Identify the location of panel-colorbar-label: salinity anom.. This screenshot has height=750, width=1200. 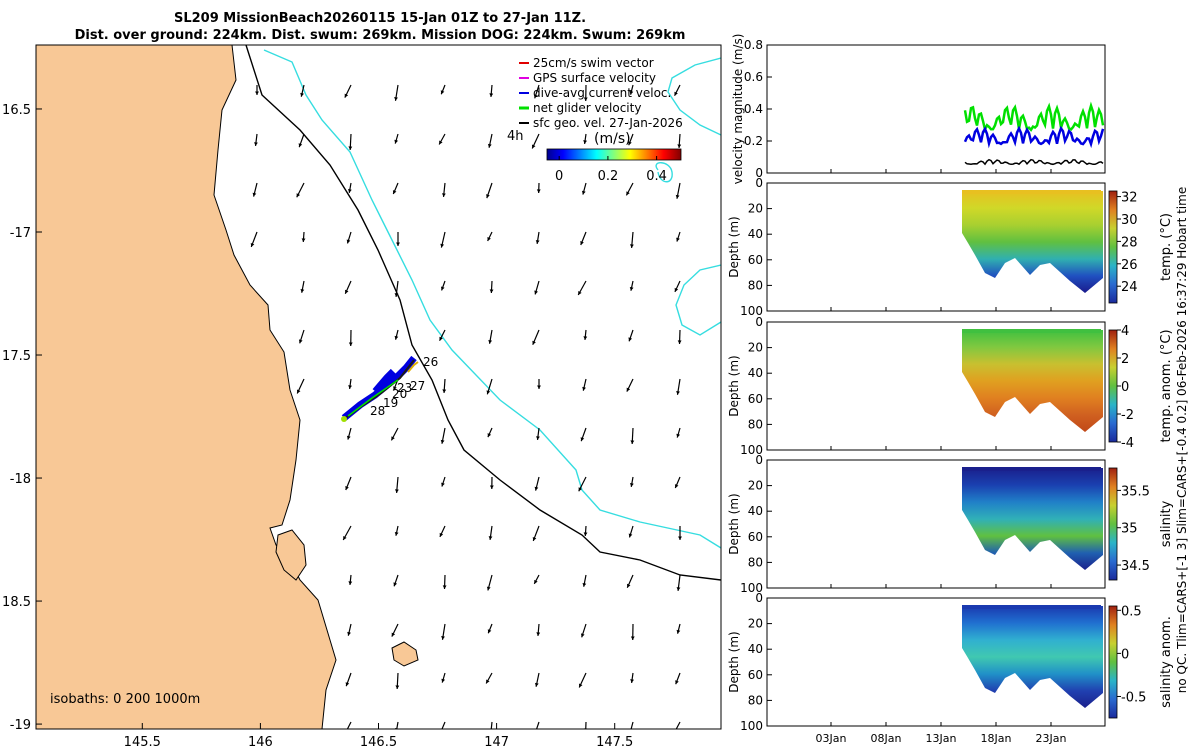
(1166, 662).